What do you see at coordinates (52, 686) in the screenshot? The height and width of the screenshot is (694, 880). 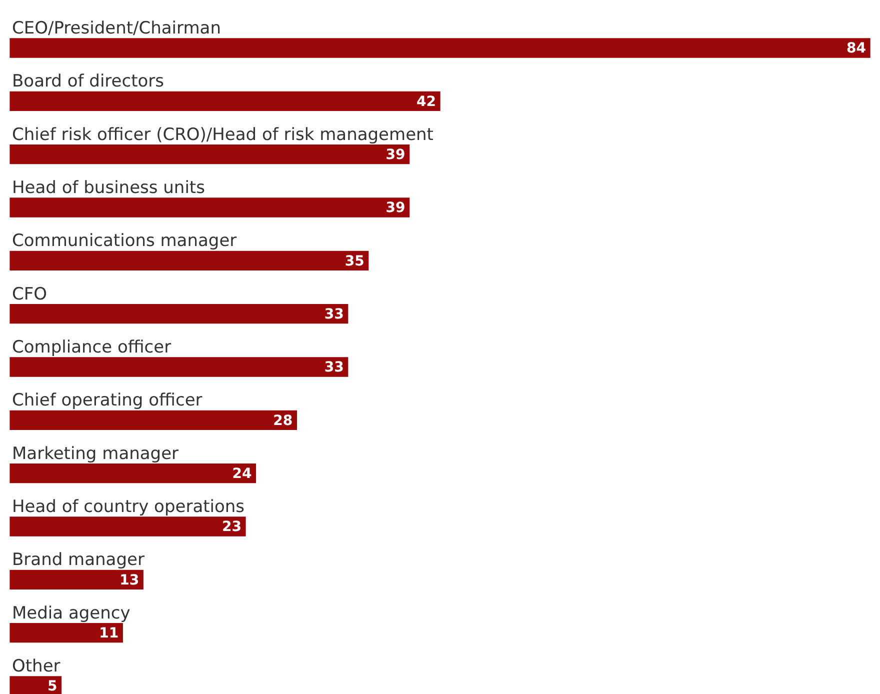 I see `data-label: 5` at bounding box center [52, 686].